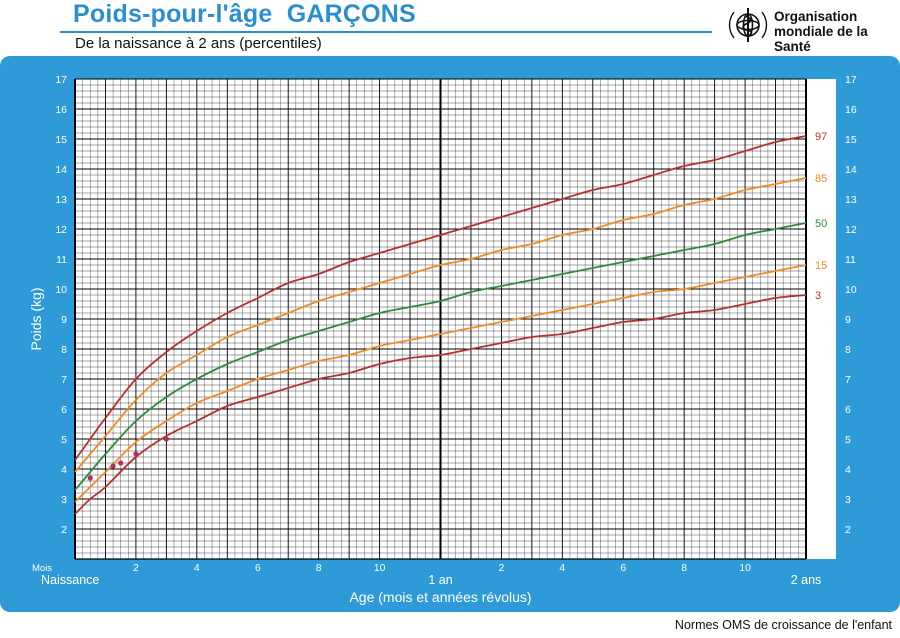  Describe the element at coordinates (821, 319) in the screenshot. I see `label-area` at that location.